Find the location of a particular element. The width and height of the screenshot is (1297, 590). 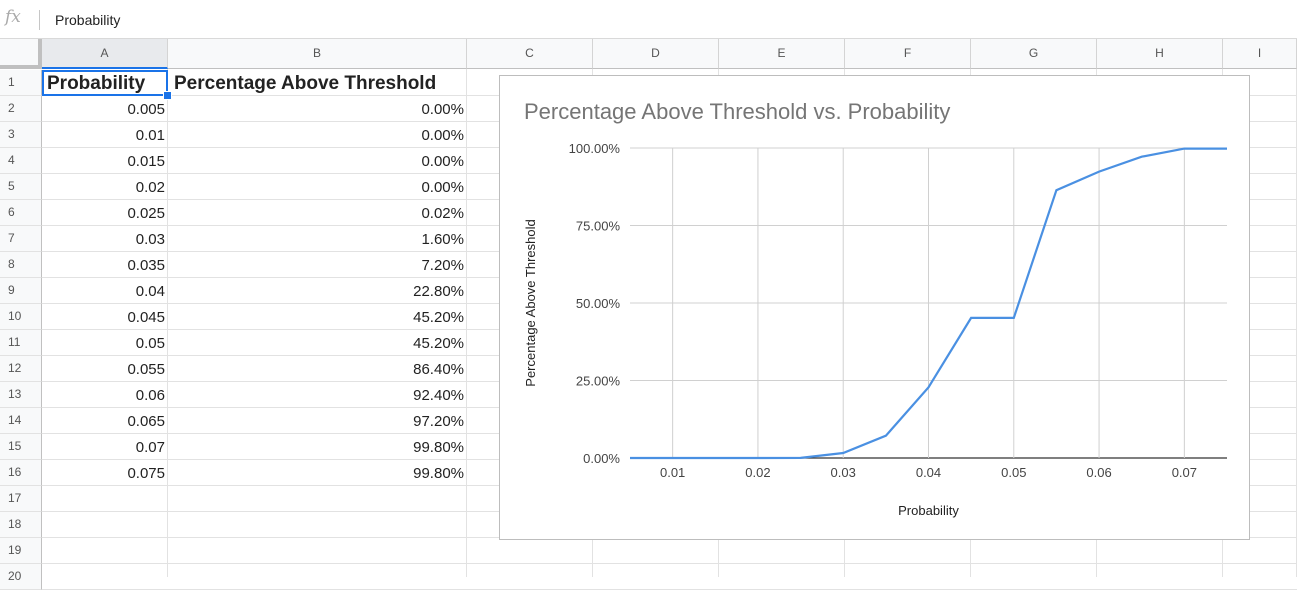

x-tick-label: 0.03 is located at coordinates (843, 472).